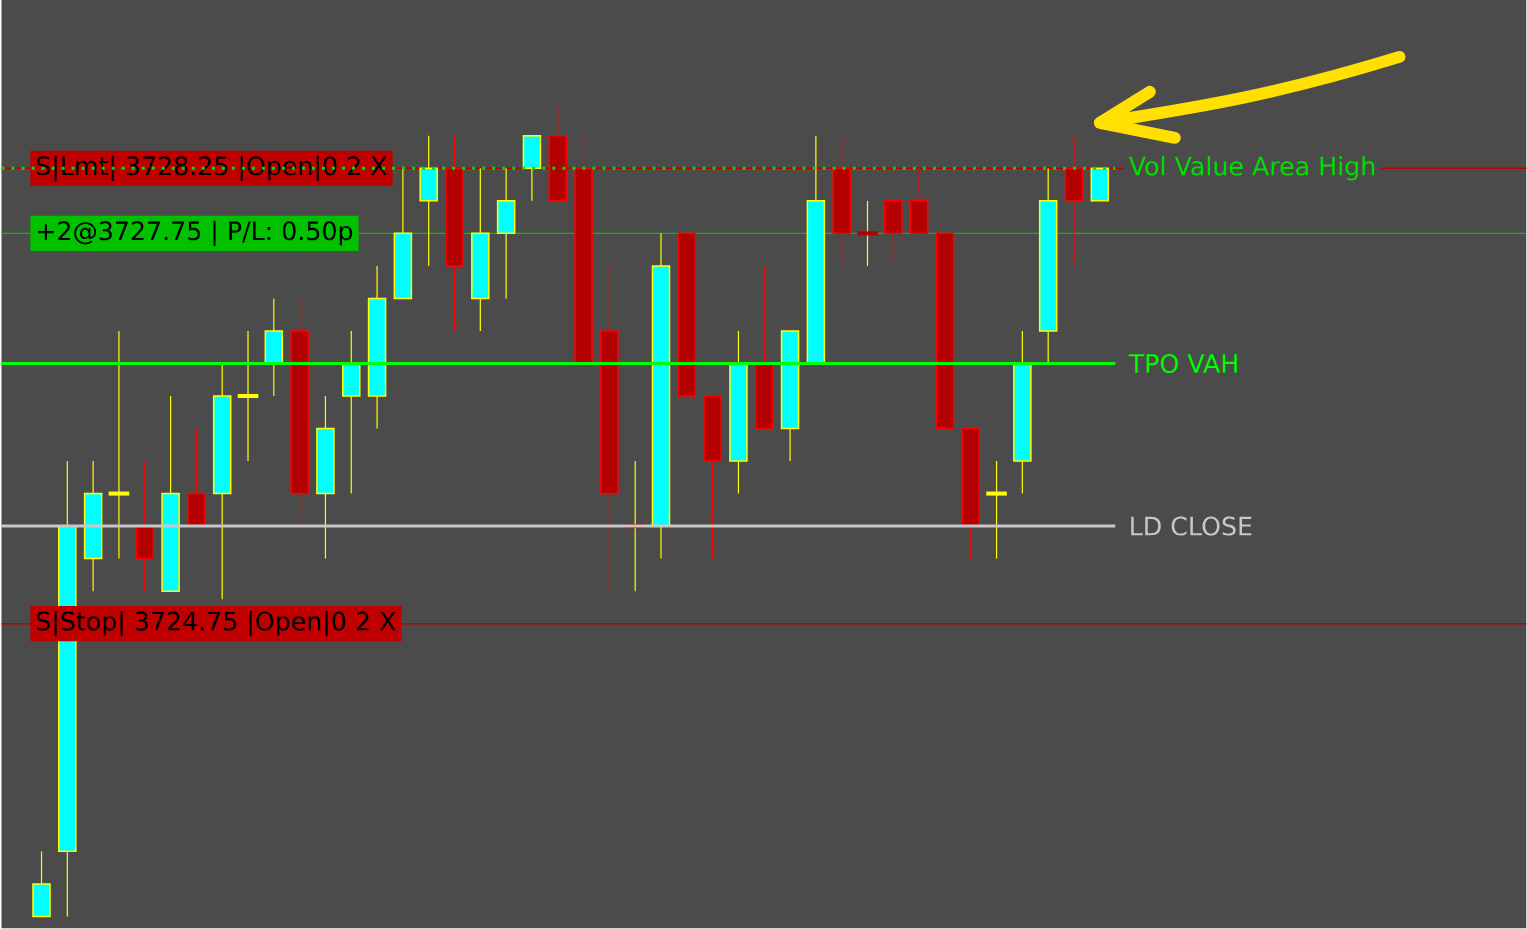  I want to click on ref-line-label: LD CLOSE, so click(1191, 526).